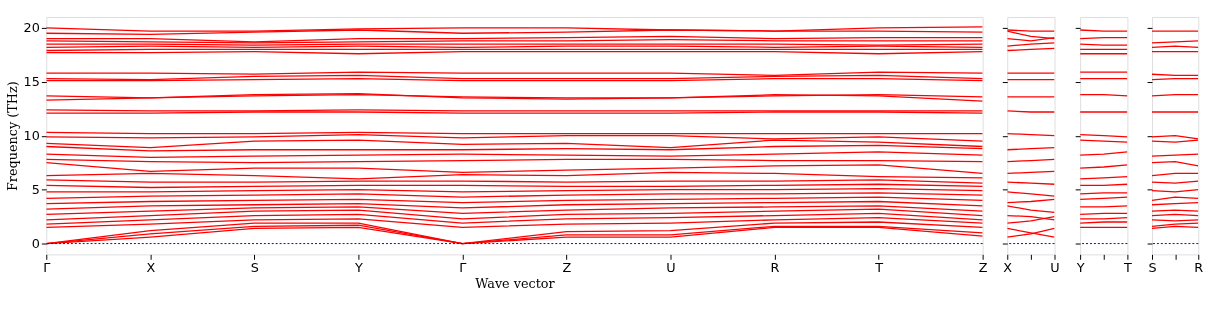  Describe the element at coordinates (515, 284) in the screenshot. I see `x-axis-title: Wave vector` at that location.